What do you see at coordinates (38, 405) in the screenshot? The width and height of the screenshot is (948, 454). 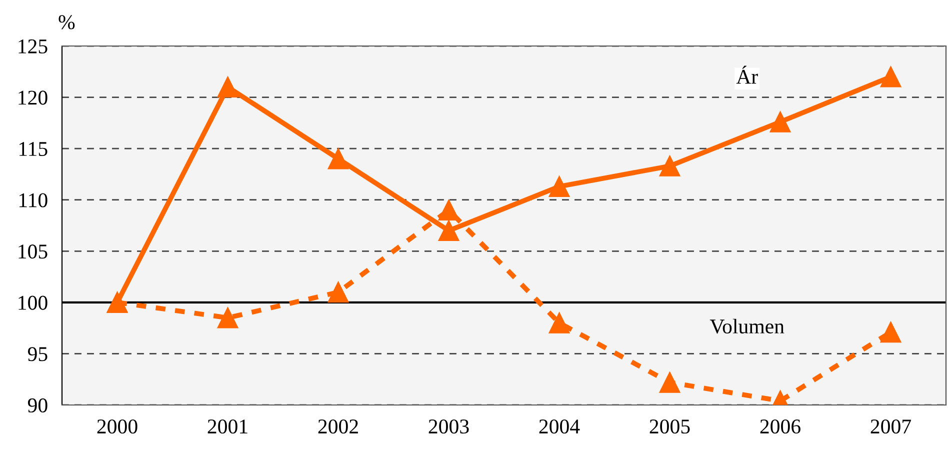 I see `y-tick-label: 90` at bounding box center [38, 405].